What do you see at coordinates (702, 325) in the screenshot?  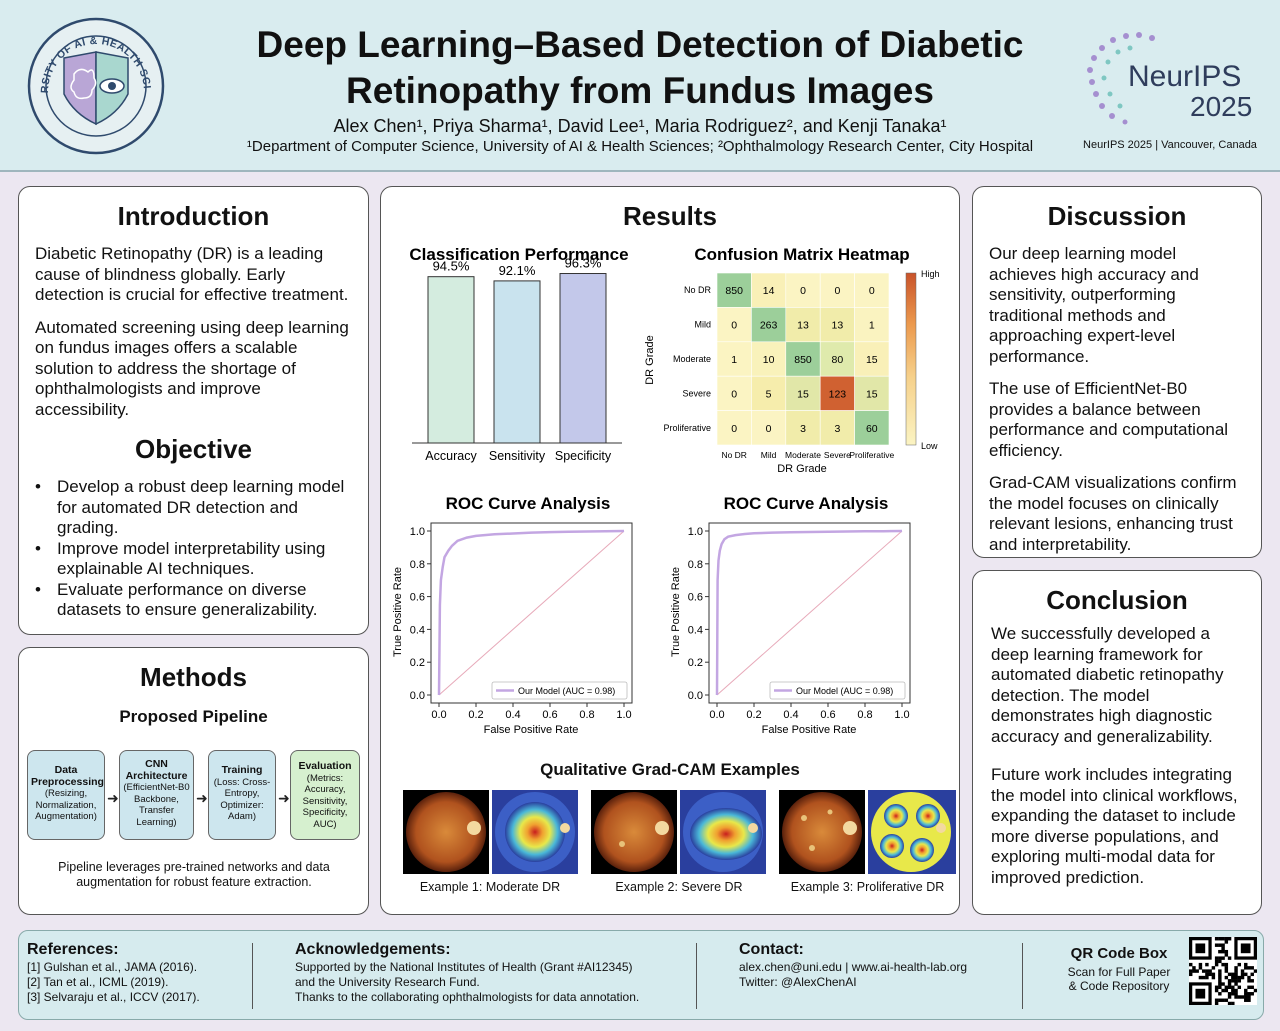 I see `heatmap-row-label: Mild` at bounding box center [702, 325].